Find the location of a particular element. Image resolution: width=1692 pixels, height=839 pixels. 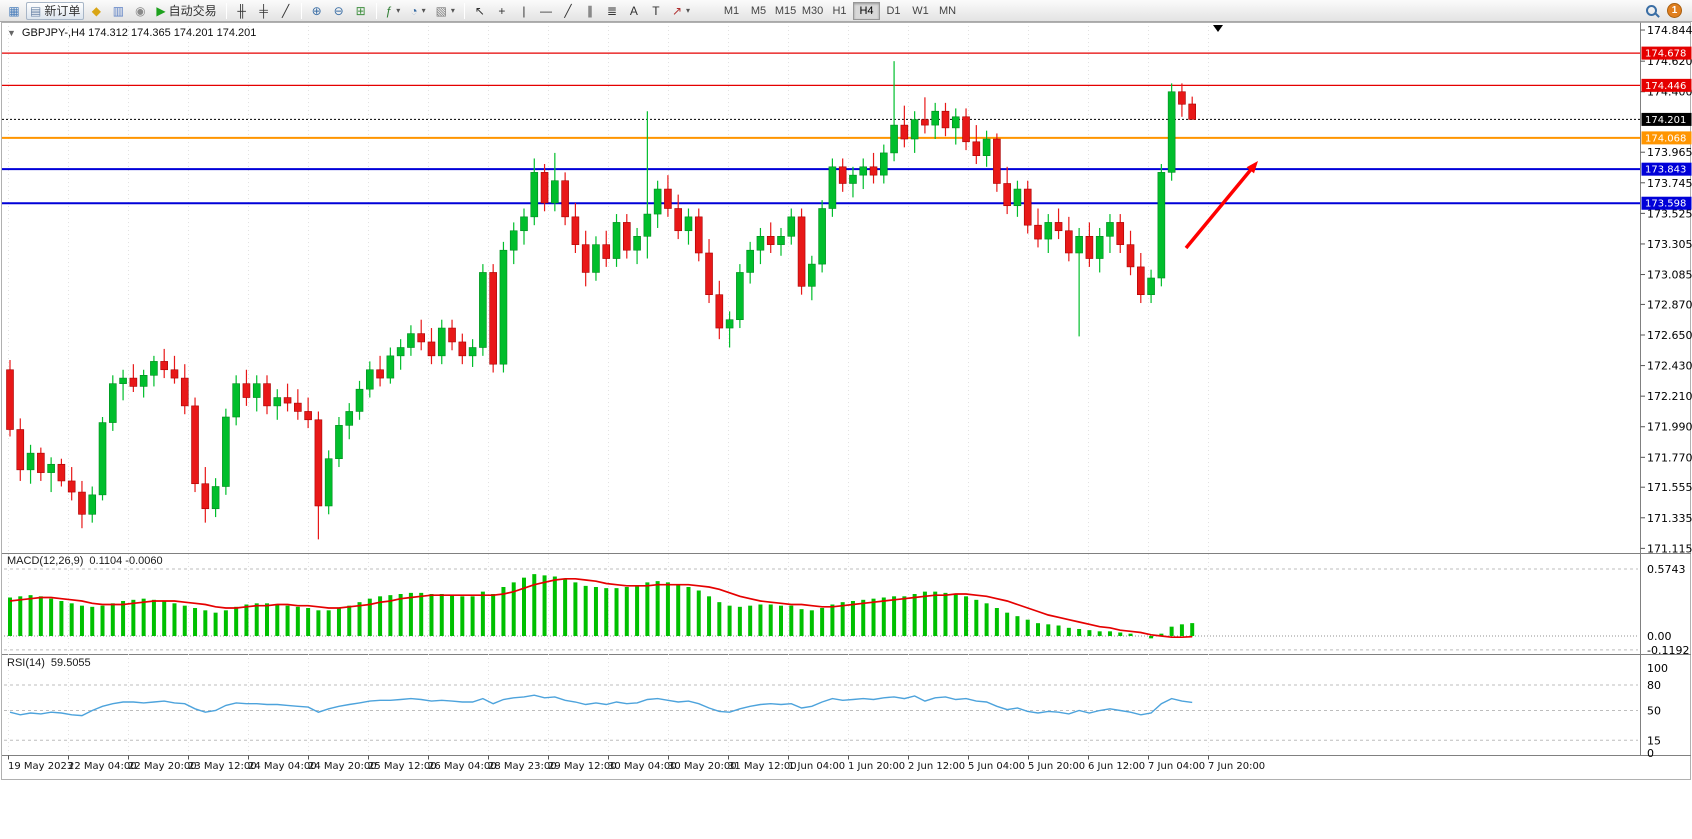

zoom-out-icon: ⊖ is located at coordinates (338, 10).